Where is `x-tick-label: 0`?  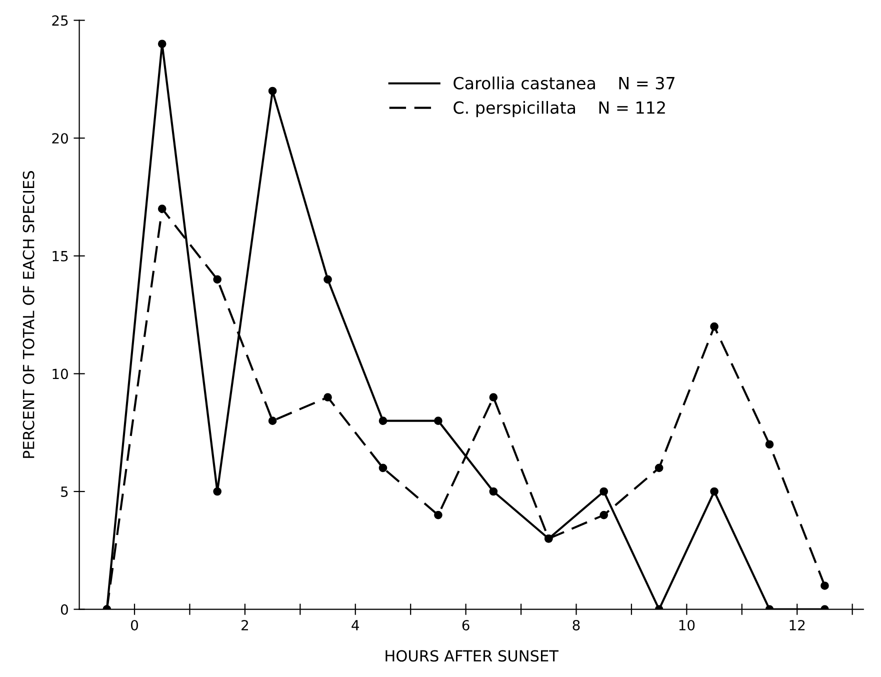
x-tick-label: 0 is located at coordinates (134, 625).